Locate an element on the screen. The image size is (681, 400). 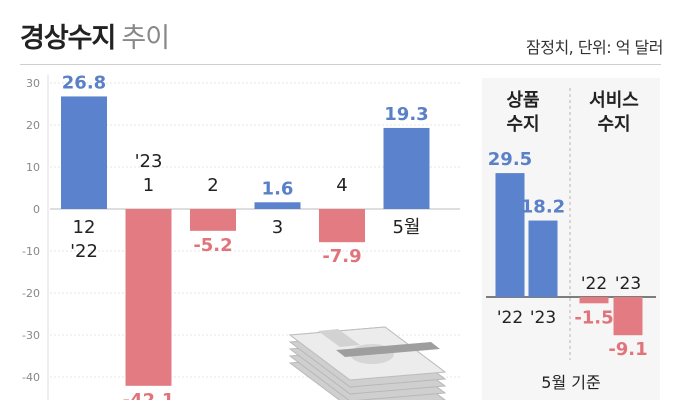
y-tick-label: 20 is located at coordinates (33, 125).